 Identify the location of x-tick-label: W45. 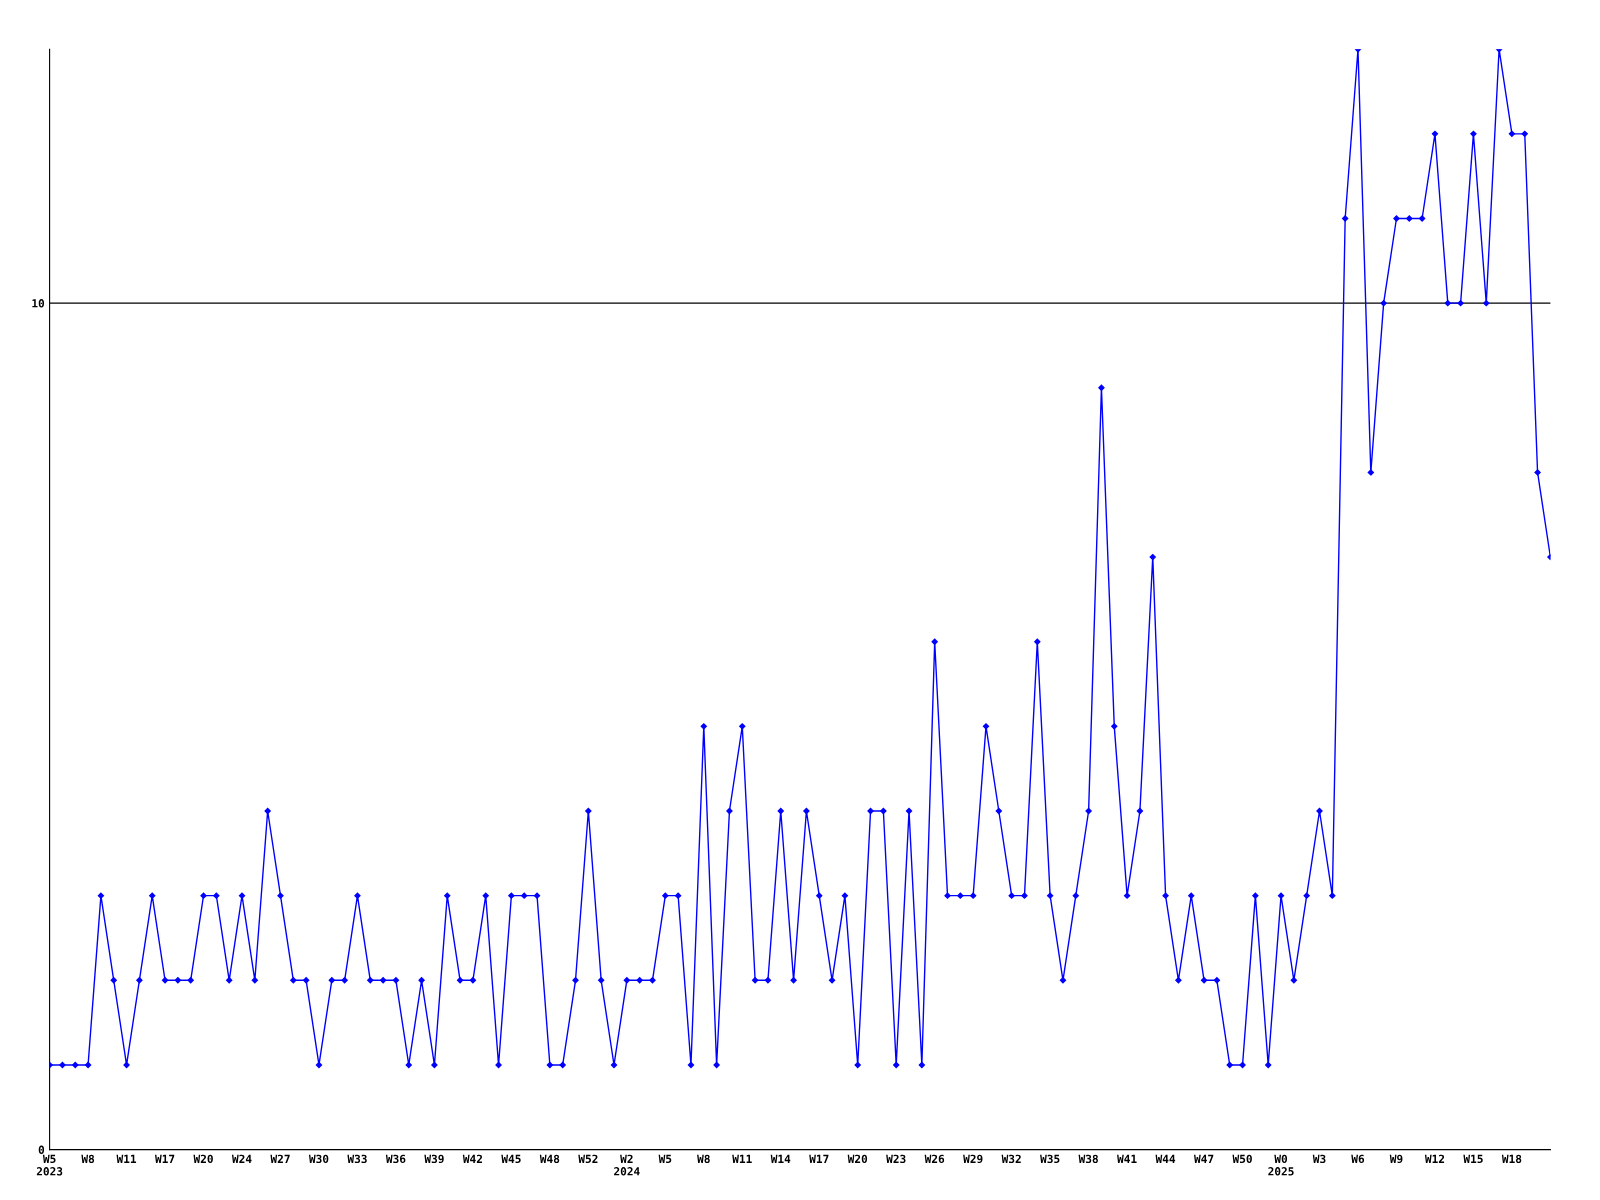
(511, 1159).